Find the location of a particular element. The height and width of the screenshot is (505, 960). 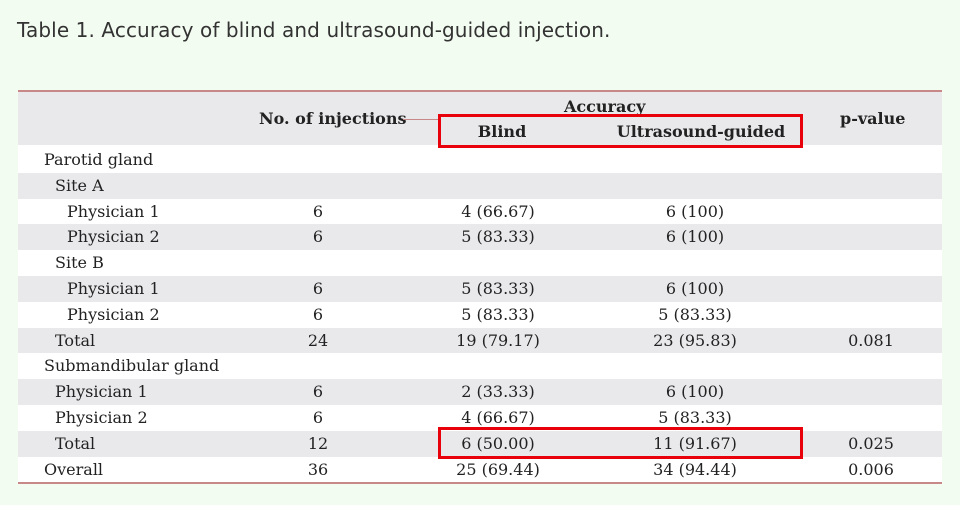

table-row: Physician 1 6 5 (83.33) 6 (100) is located at coordinates (480, 289).